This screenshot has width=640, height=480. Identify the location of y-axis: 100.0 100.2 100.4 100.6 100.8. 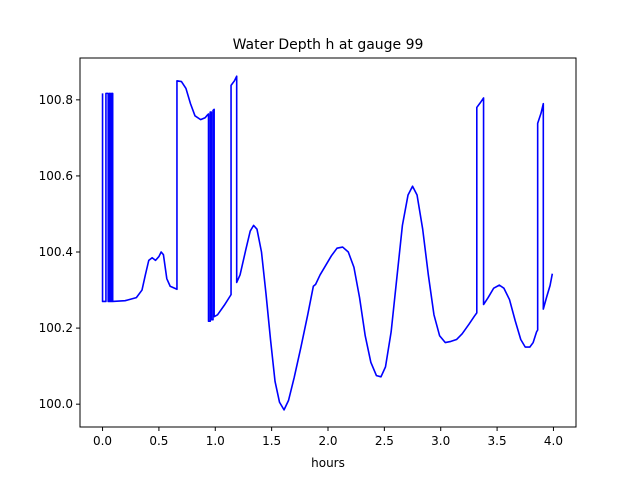
(59, 252).